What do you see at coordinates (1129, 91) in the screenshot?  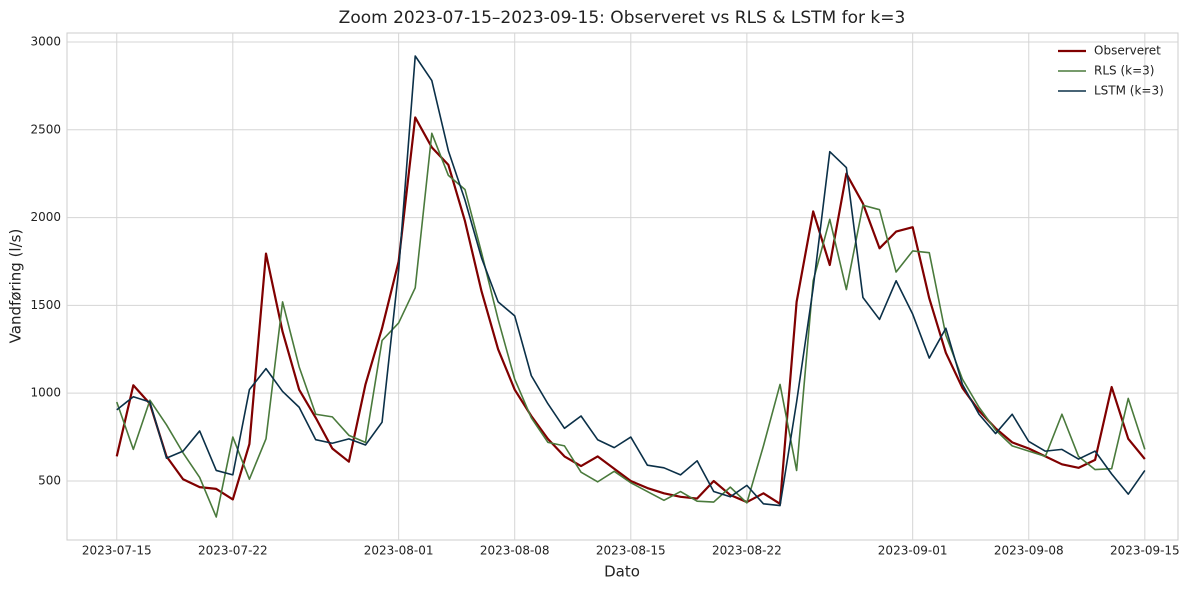 I see `legend-label: LSTM (k=3)` at bounding box center [1129, 91].